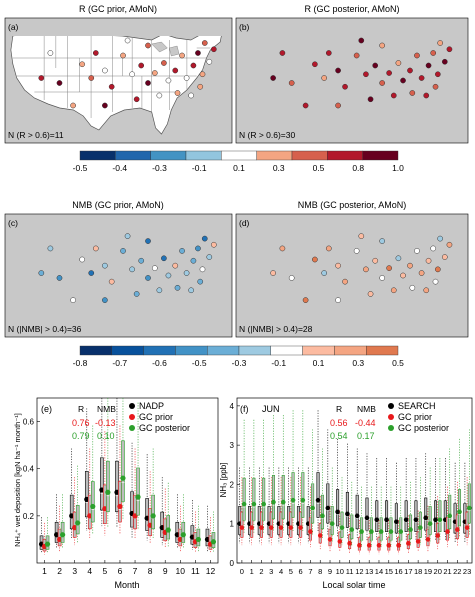 This screenshot has height=597, width=475. What do you see at coordinates (81, 423) in the screenshot?
I see `chart-e-prior-r: 0.76` at bounding box center [81, 423].